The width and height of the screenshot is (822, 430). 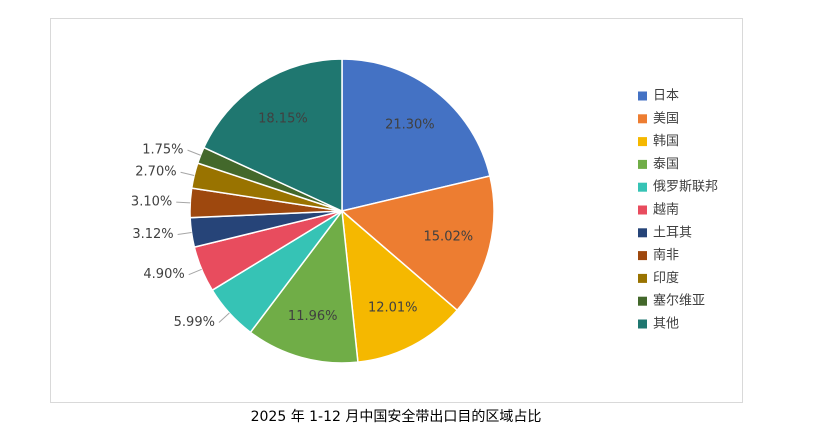 I want to click on data-label: 21.30%, so click(x=410, y=125).